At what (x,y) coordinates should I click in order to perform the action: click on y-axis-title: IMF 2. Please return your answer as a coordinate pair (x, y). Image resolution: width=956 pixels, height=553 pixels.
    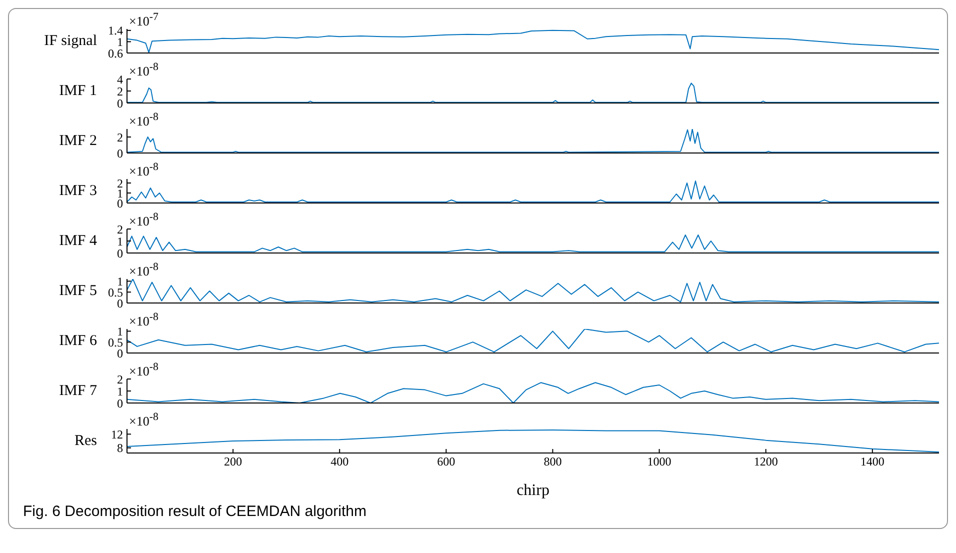
    Looking at the image, I should click on (78, 141).